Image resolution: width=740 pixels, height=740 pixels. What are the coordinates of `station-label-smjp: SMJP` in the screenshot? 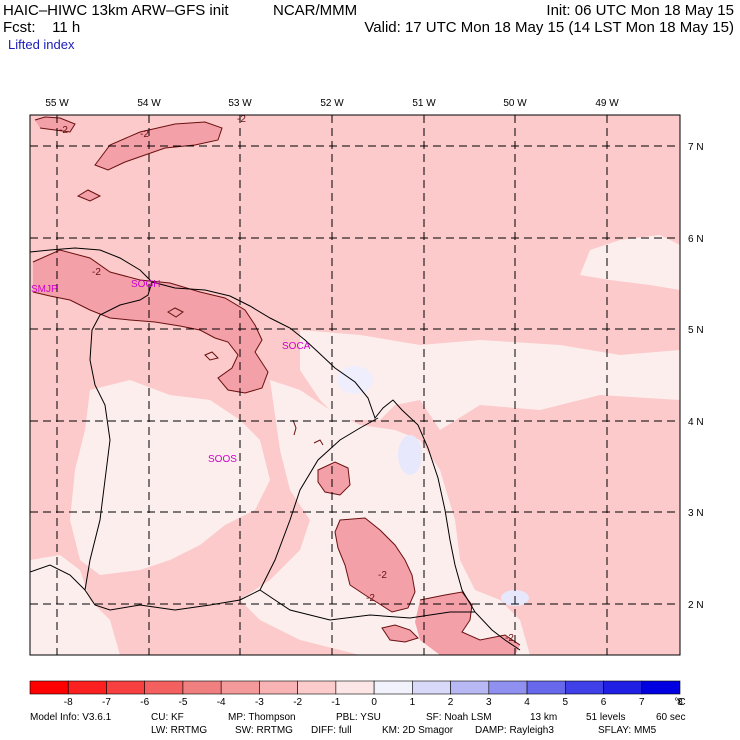 It's located at (44, 289).